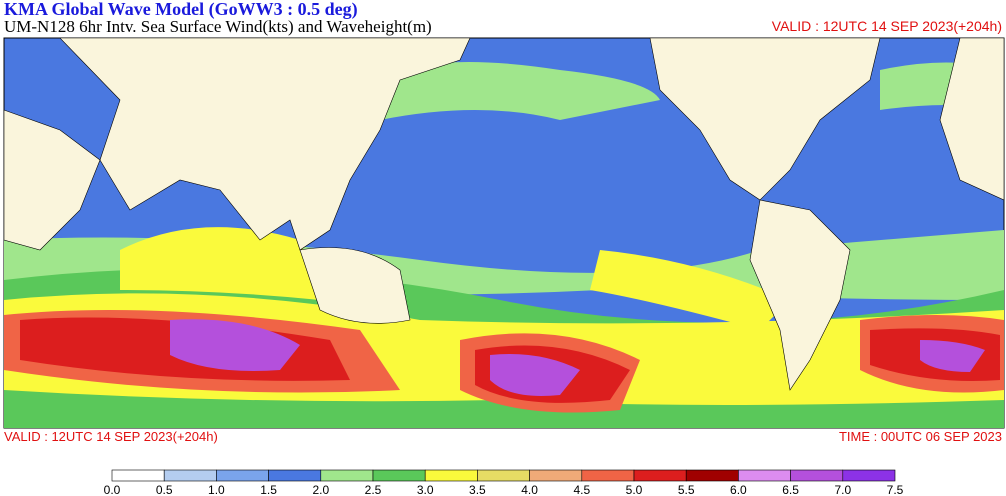 This screenshot has height=496, width=1006. Describe the element at coordinates (216, 489) in the screenshot. I see `colorbar-label: 1.0` at that location.